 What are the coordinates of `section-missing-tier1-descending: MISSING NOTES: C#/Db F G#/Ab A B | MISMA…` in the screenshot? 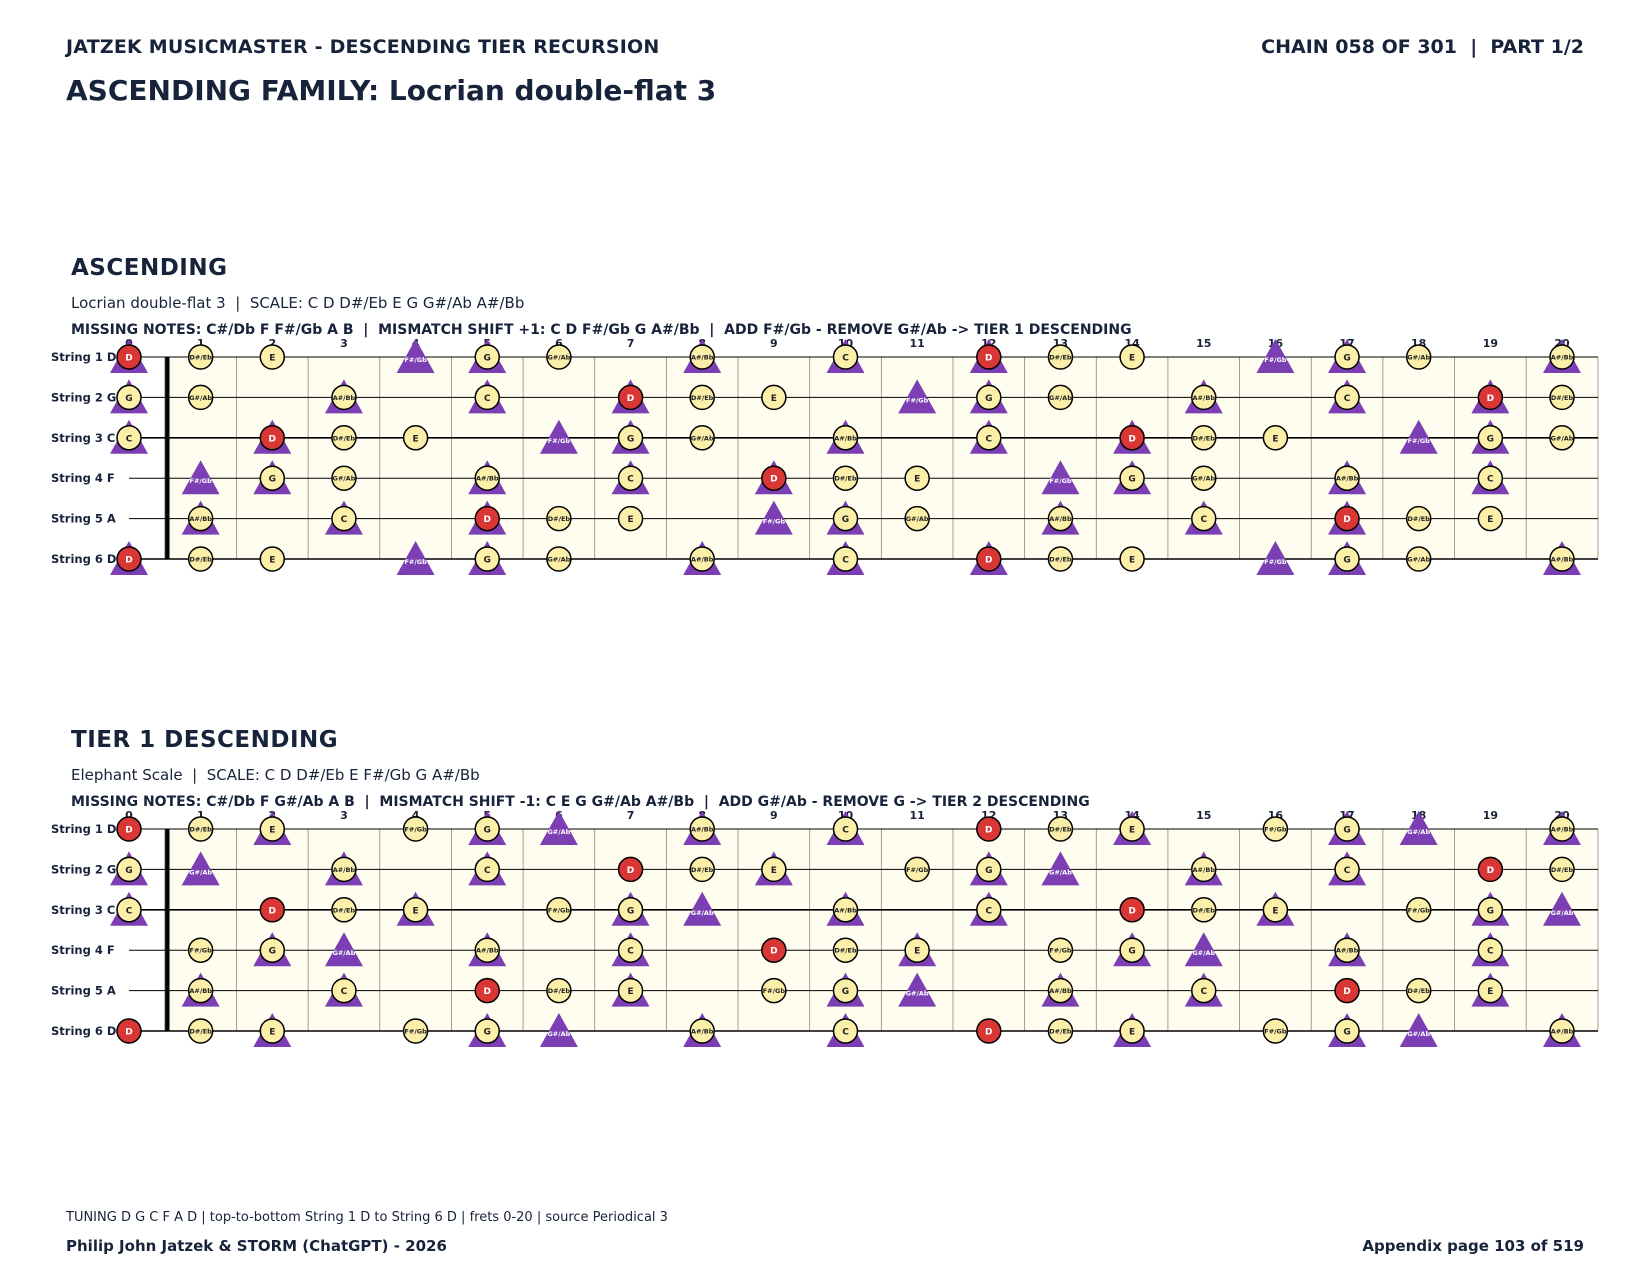 It's located at (580, 802).